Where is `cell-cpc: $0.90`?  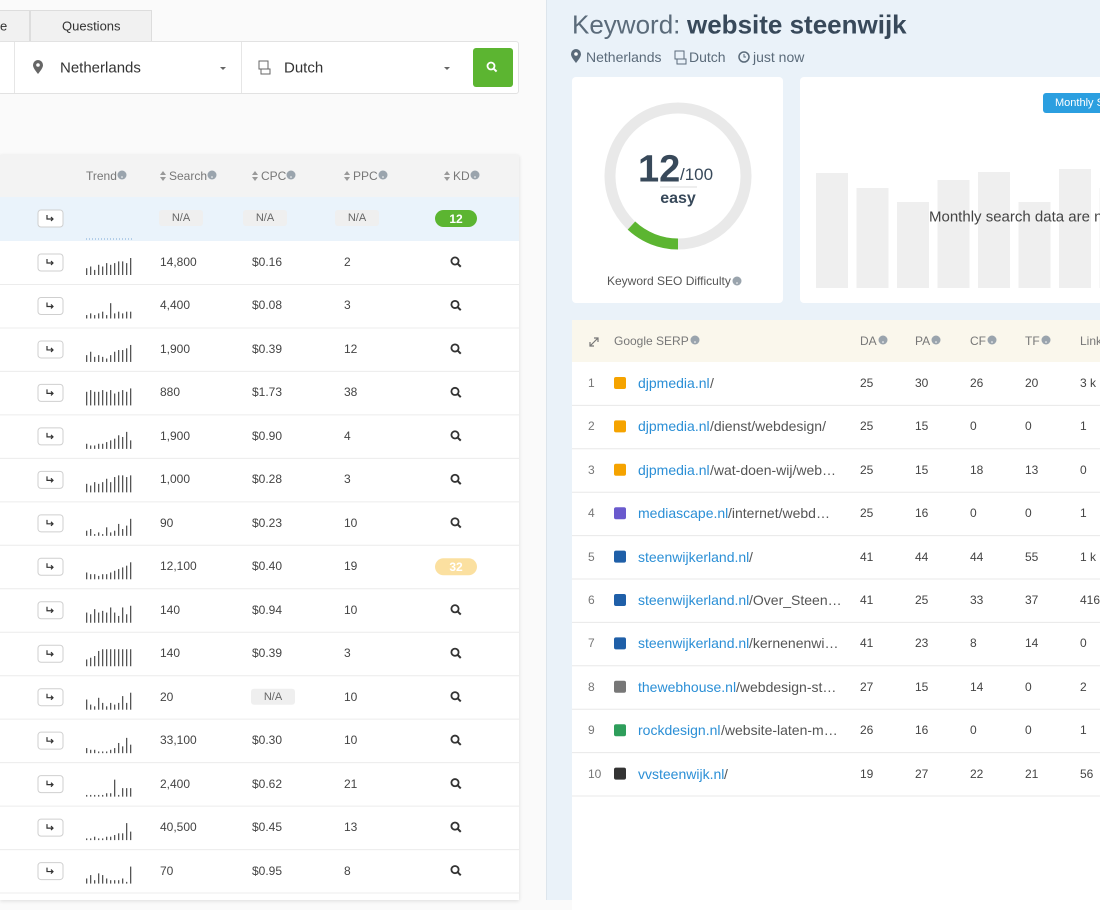
cell-cpc: $0.90 is located at coordinates (267, 436).